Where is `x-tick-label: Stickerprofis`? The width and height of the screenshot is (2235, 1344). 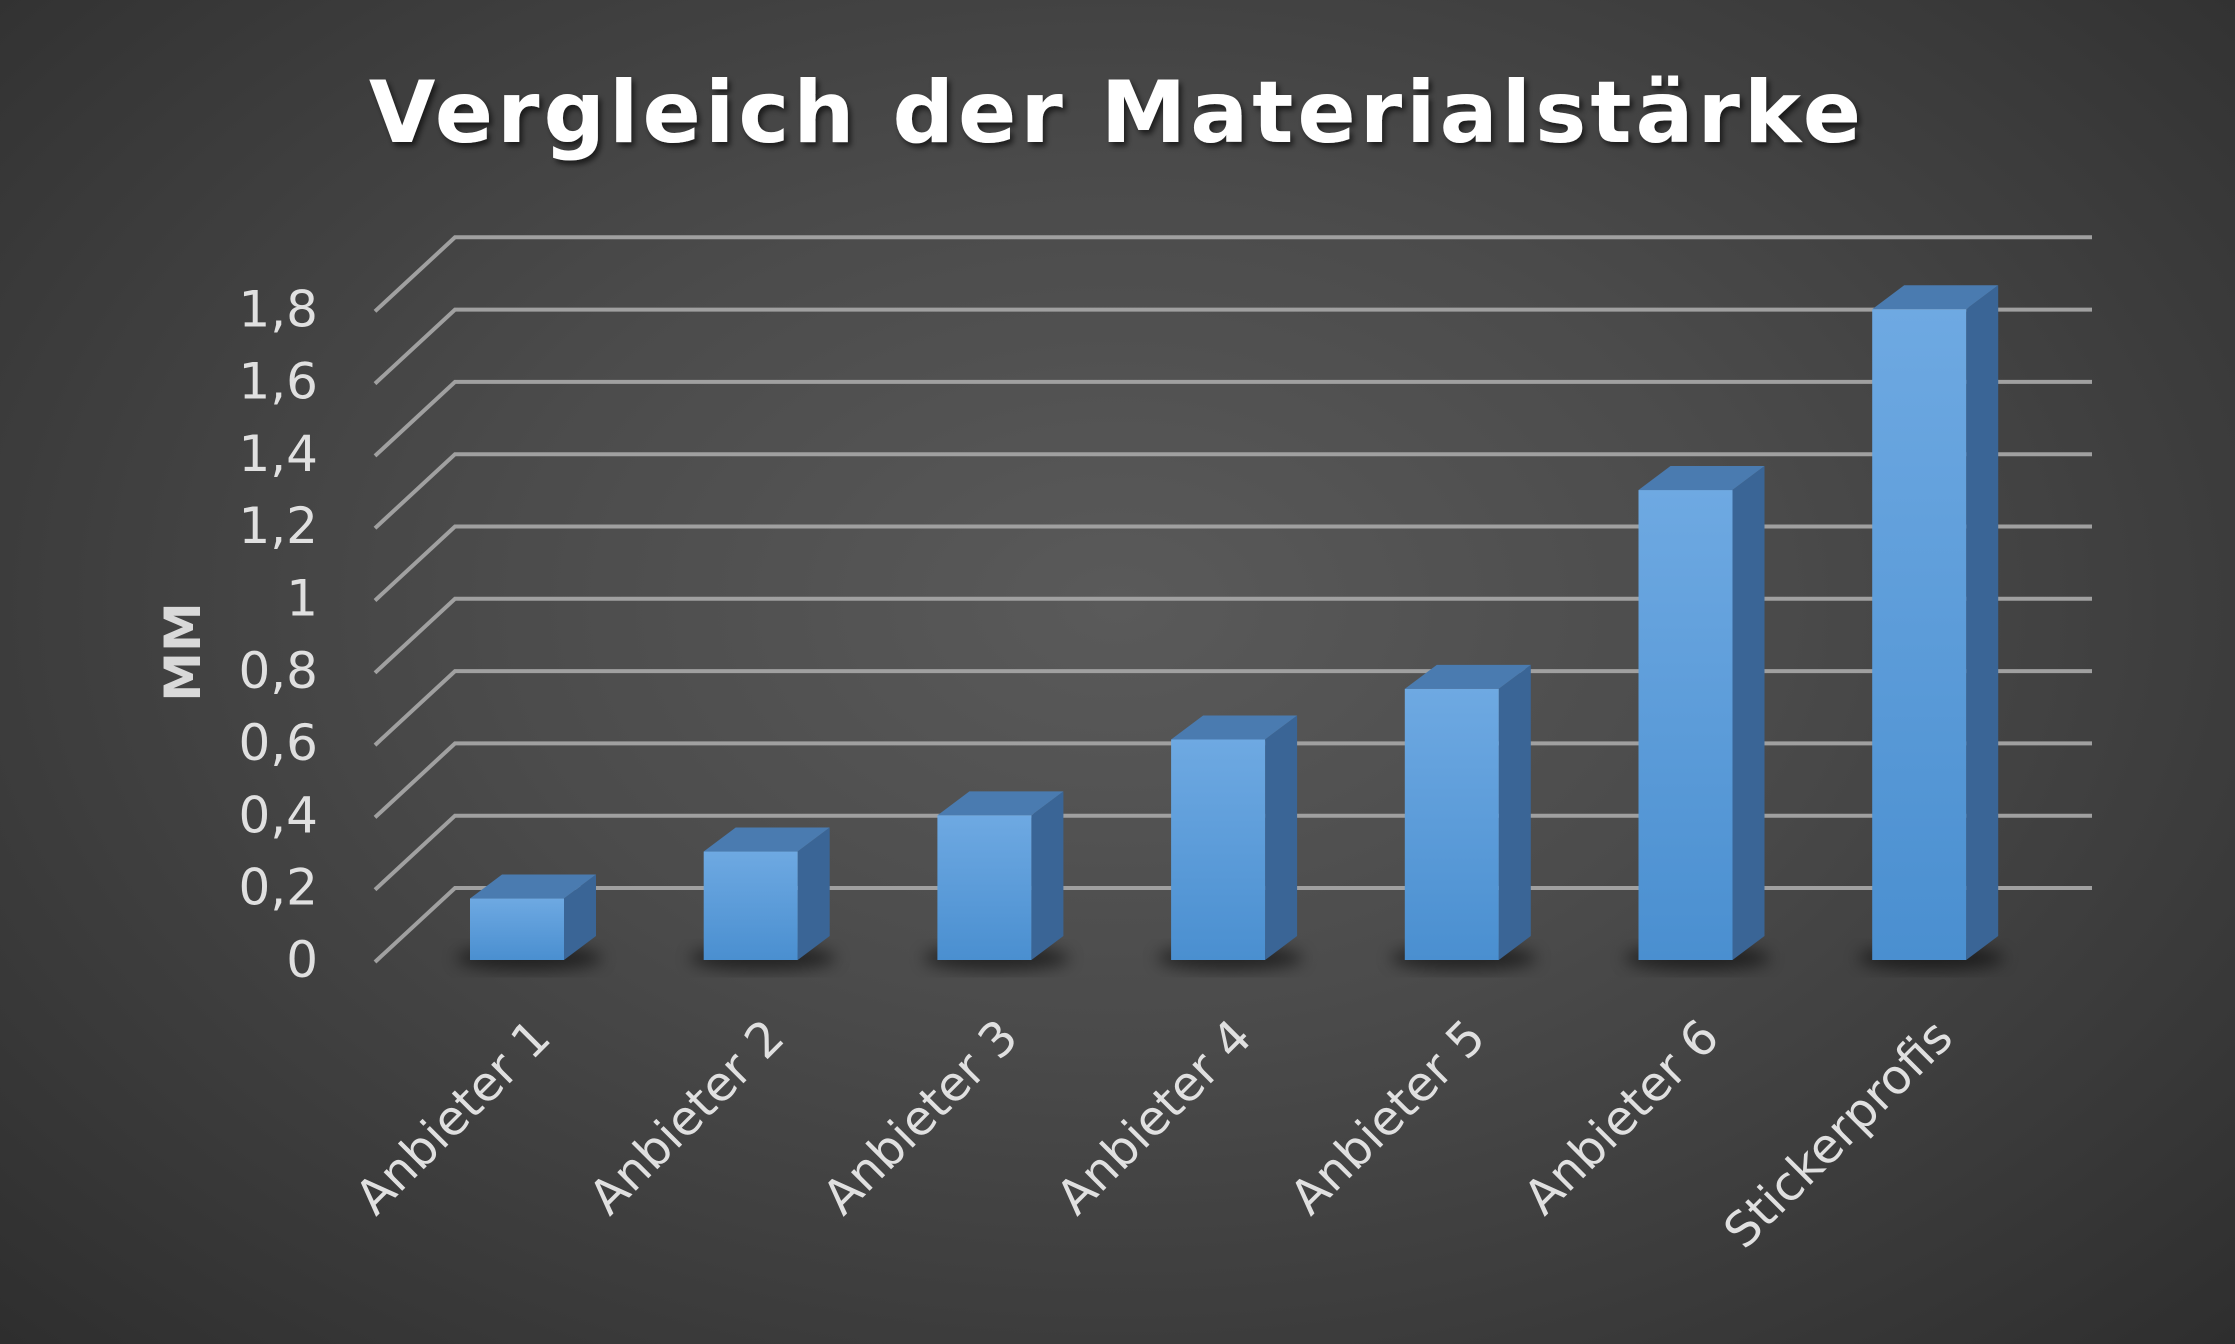
x-tick-label: Stickerprofis is located at coordinates (1838, 1134).